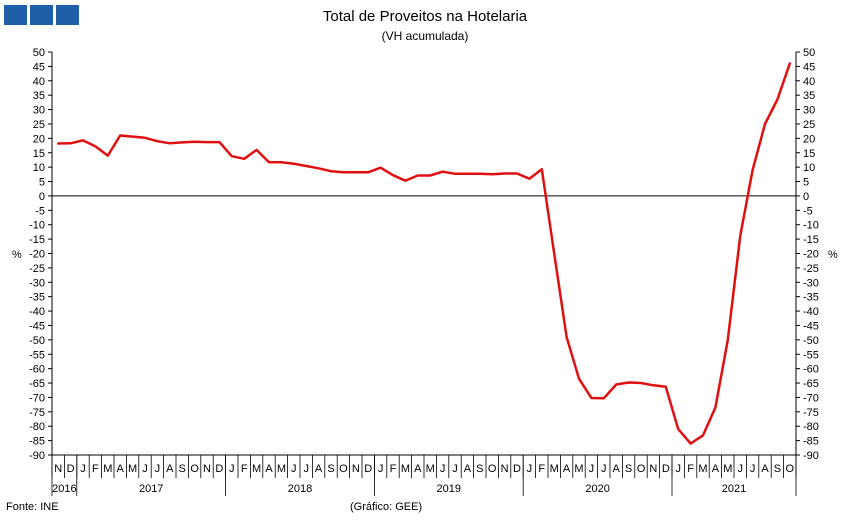 The width and height of the screenshot is (850, 521). I want to click on brand-logo, so click(41, 15).